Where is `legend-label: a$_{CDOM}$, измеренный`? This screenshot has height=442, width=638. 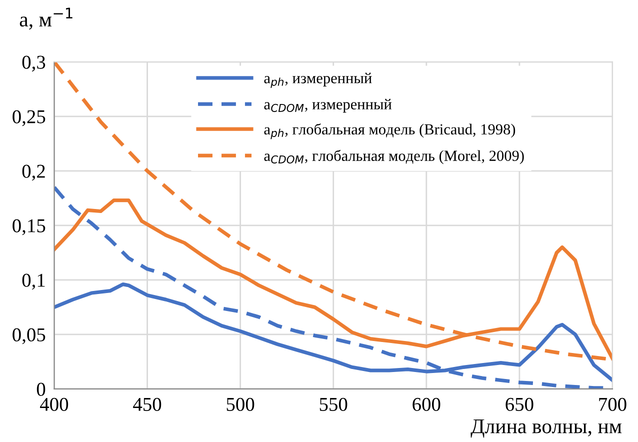
legend-label: a$_{CDOM}$, измеренный is located at coordinates (328, 105).